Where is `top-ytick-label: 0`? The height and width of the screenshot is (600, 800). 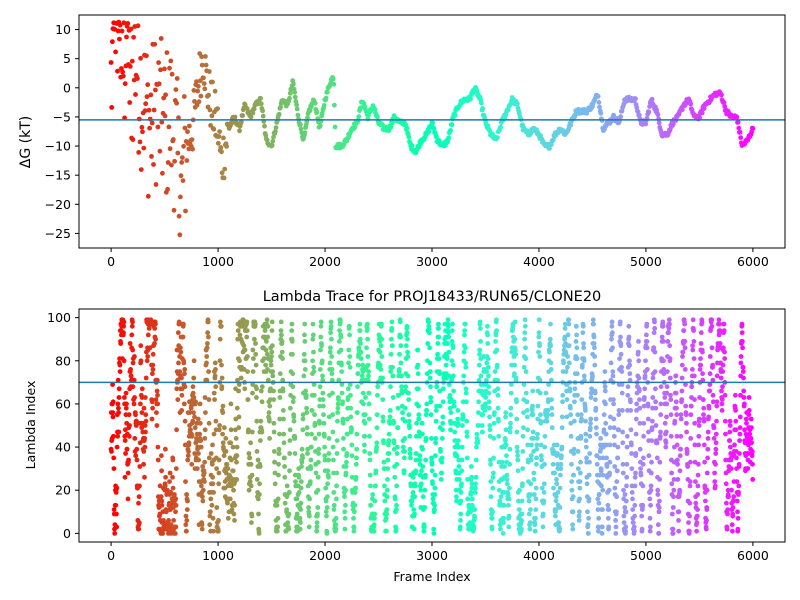 top-ytick-label: 0 is located at coordinates (67, 87).